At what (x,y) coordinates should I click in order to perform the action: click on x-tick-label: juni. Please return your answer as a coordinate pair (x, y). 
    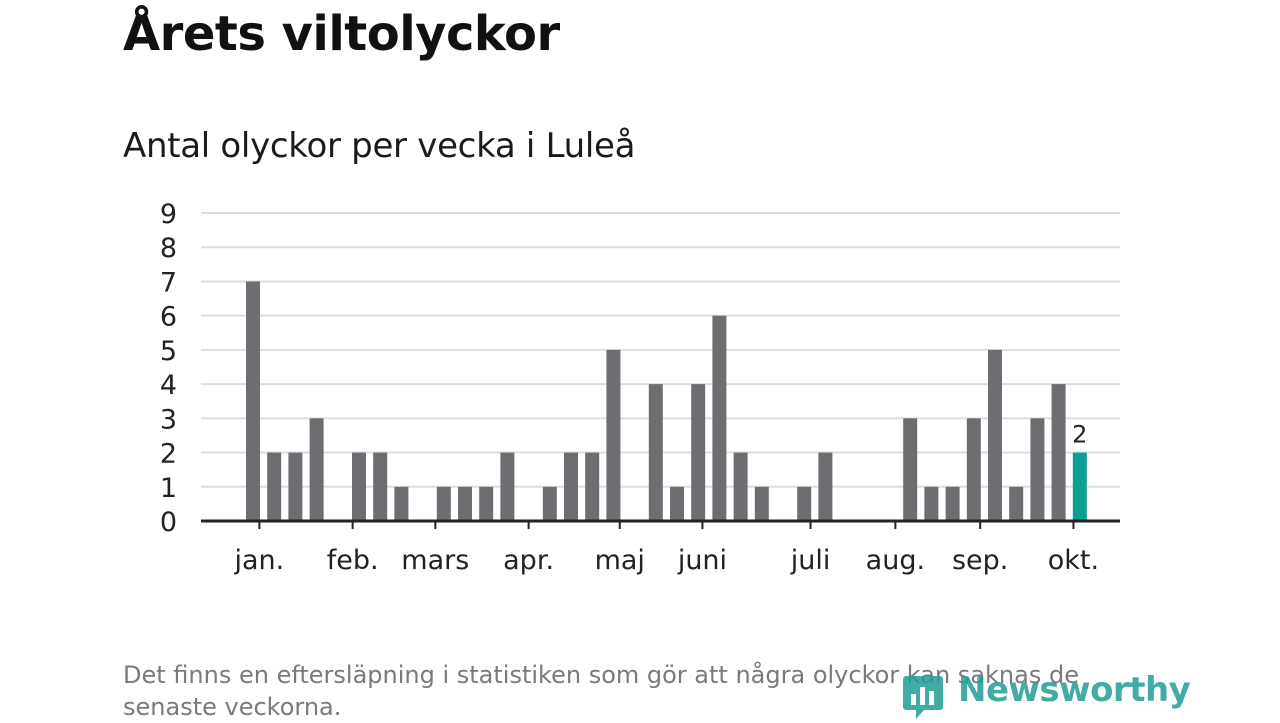
    Looking at the image, I should click on (702, 560).